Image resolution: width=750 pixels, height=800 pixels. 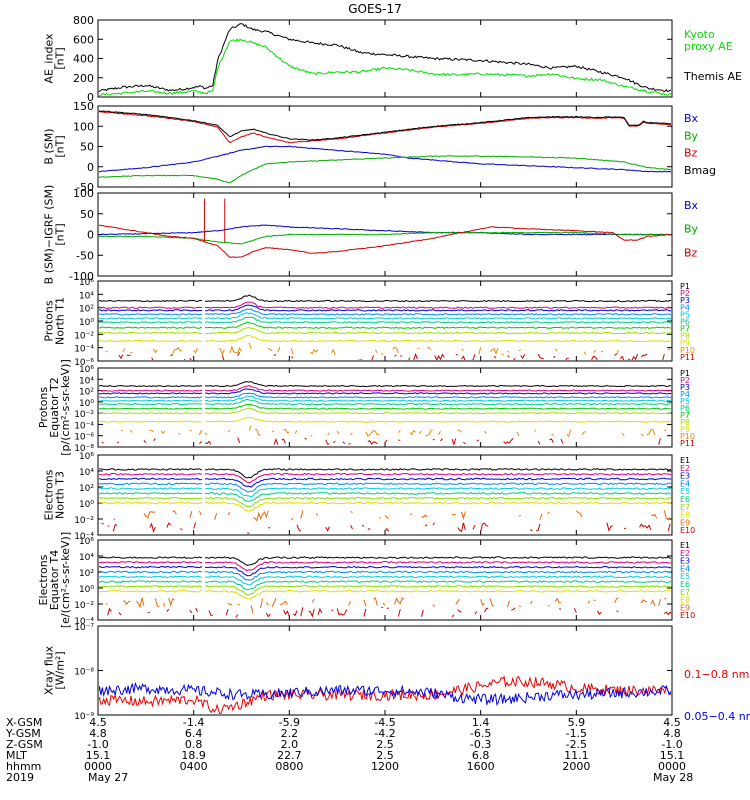 What do you see at coordinates (691, 252) in the screenshot?
I see `legend-label: Bz` at bounding box center [691, 252].